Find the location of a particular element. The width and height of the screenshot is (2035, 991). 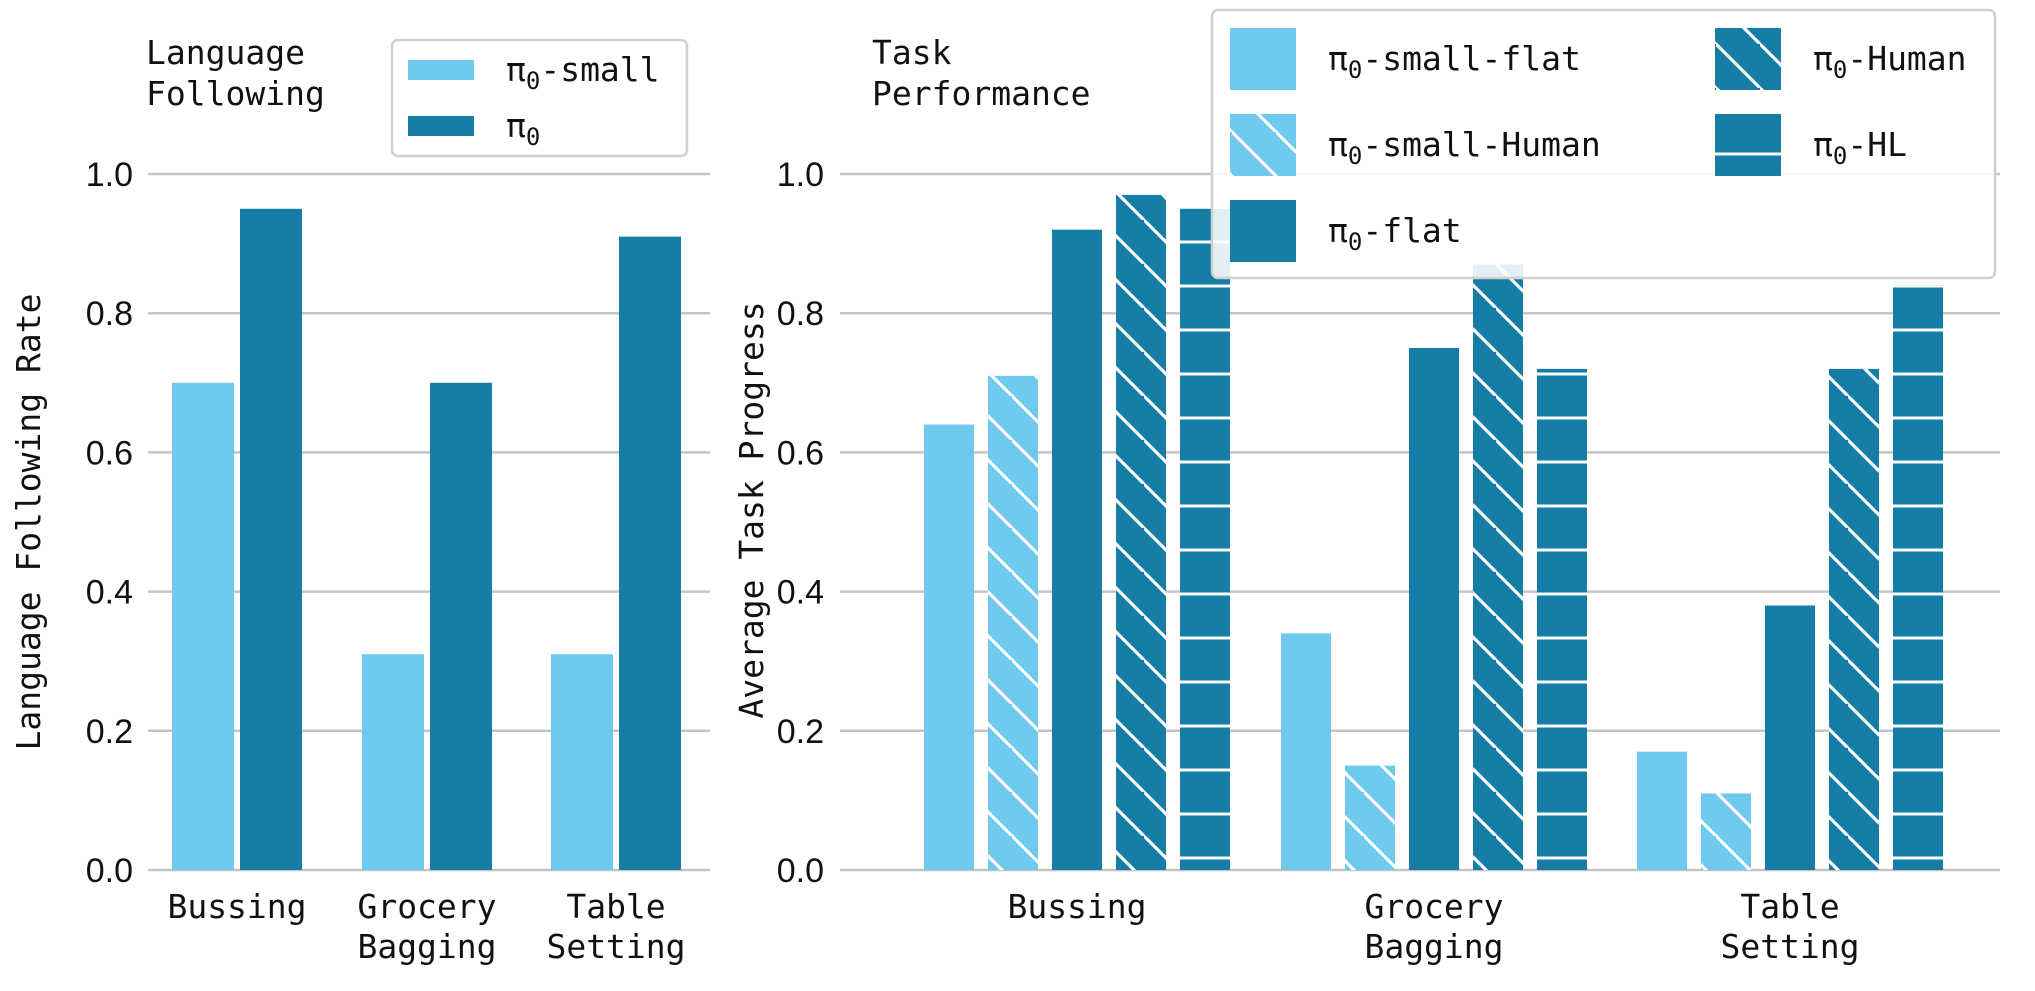

legend-frame is located at coordinates (1603, 144).